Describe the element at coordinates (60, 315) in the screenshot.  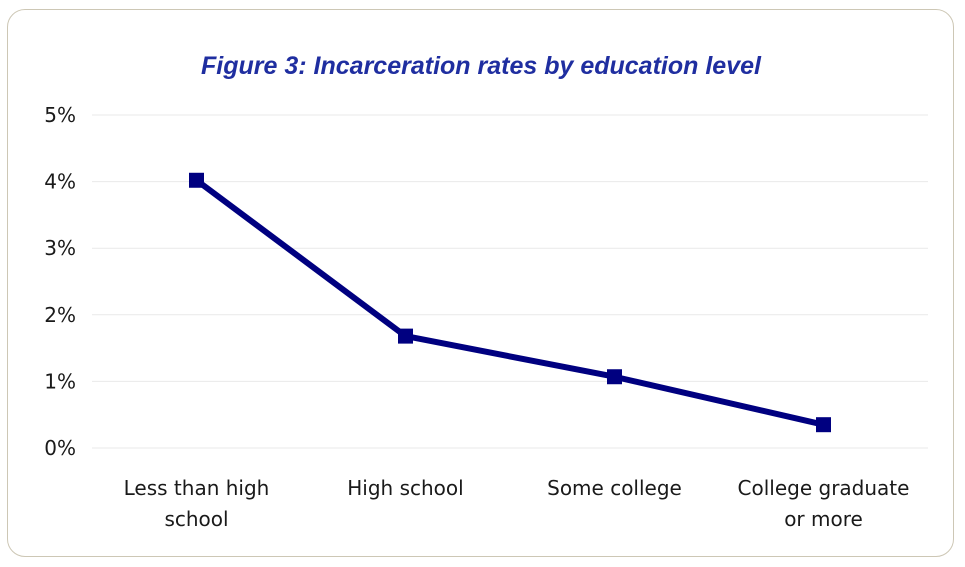
I see `y-tick-label: 2%` at that location.